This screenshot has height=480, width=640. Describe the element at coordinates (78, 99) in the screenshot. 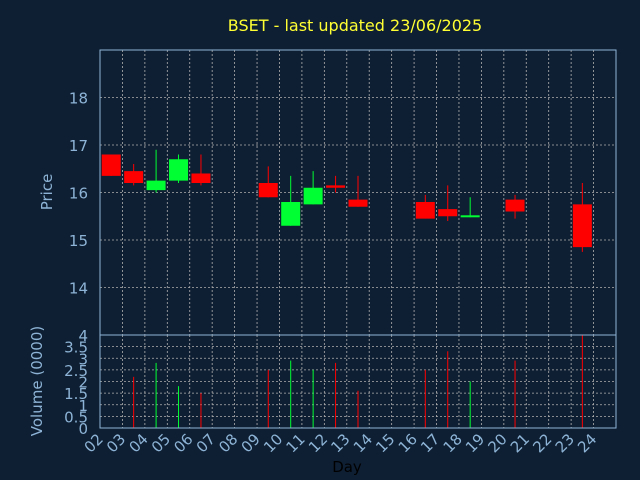

I see `price-tick-label: 18` at that location.